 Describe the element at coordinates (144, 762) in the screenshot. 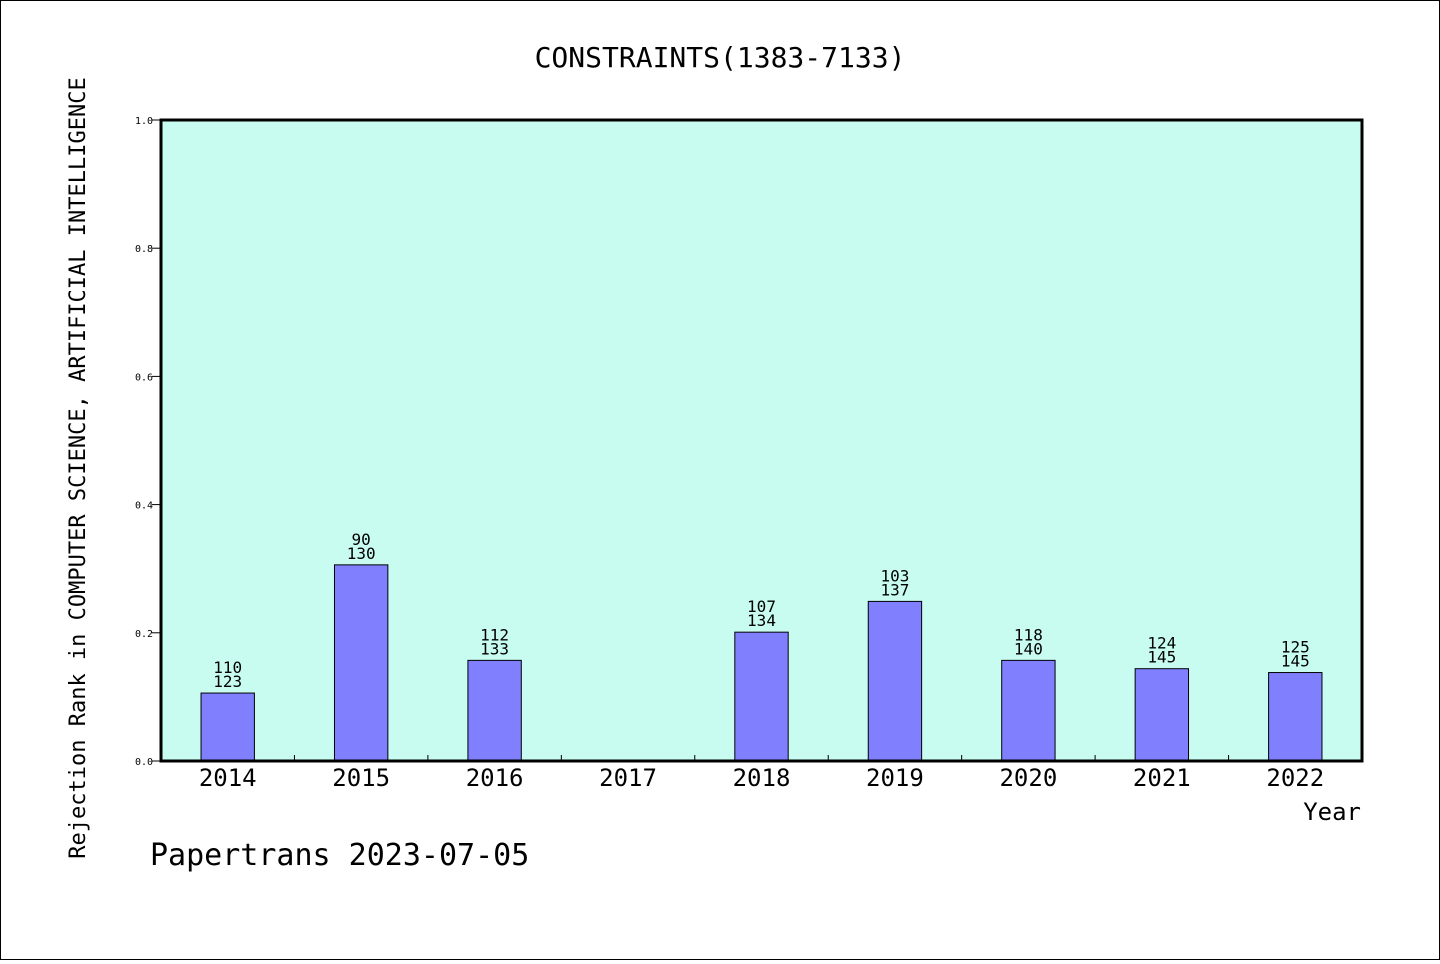

I see `y-tick-label: 0.0` at that location.